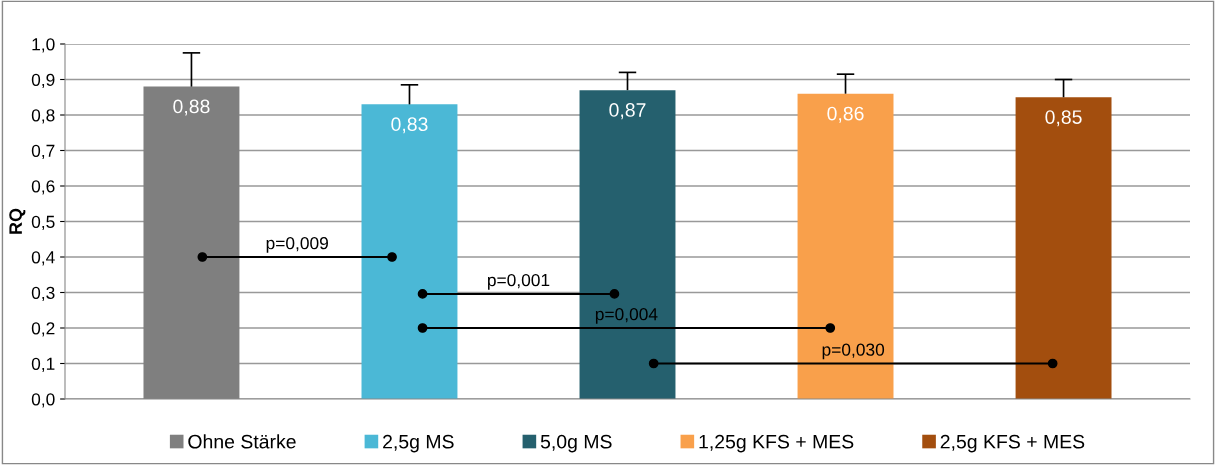  I want to click on y-tick-label: 0,5, so click(43, 223).